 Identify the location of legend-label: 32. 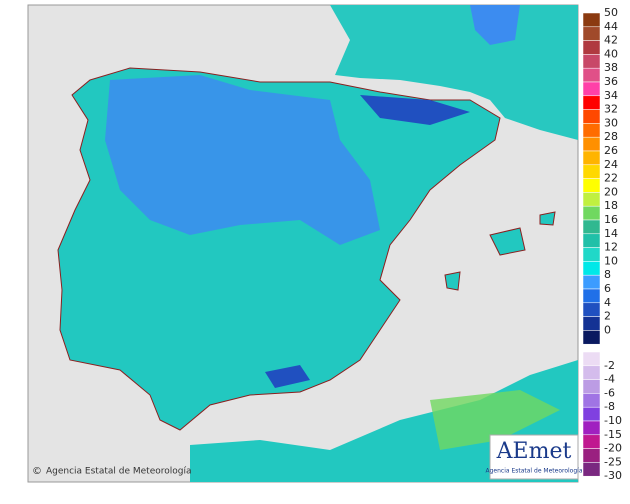
(611, 109).